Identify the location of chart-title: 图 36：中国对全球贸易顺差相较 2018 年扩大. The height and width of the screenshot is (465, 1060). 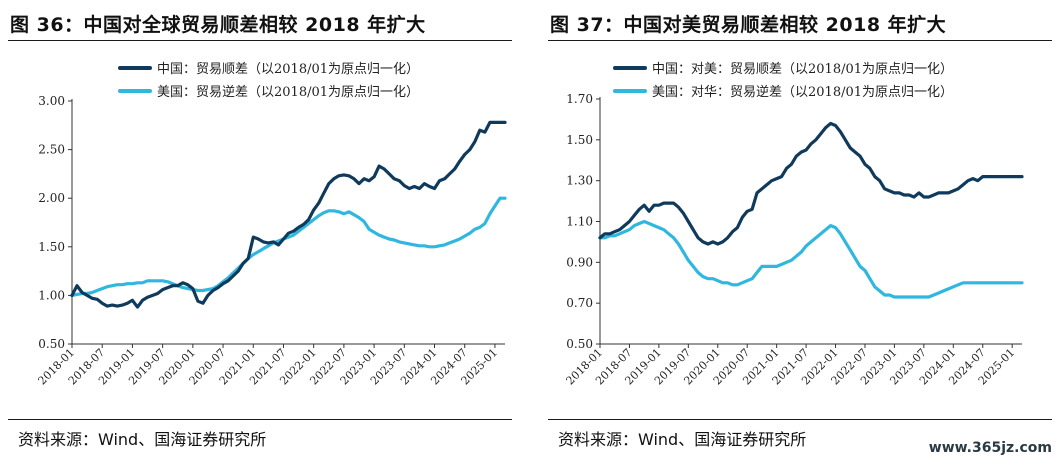
(218, 25).